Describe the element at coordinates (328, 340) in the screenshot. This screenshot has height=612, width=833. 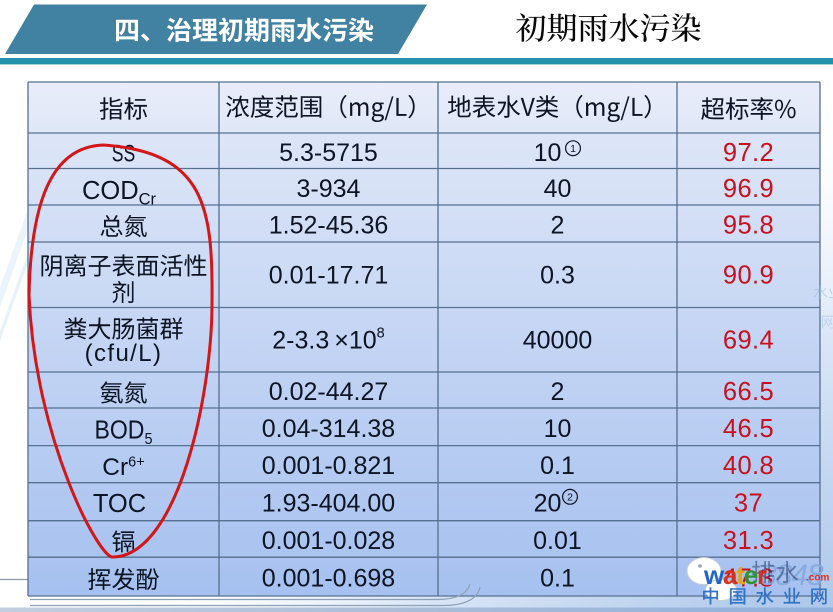
I see `svg-text: 2-3.3 ×108` at that location.